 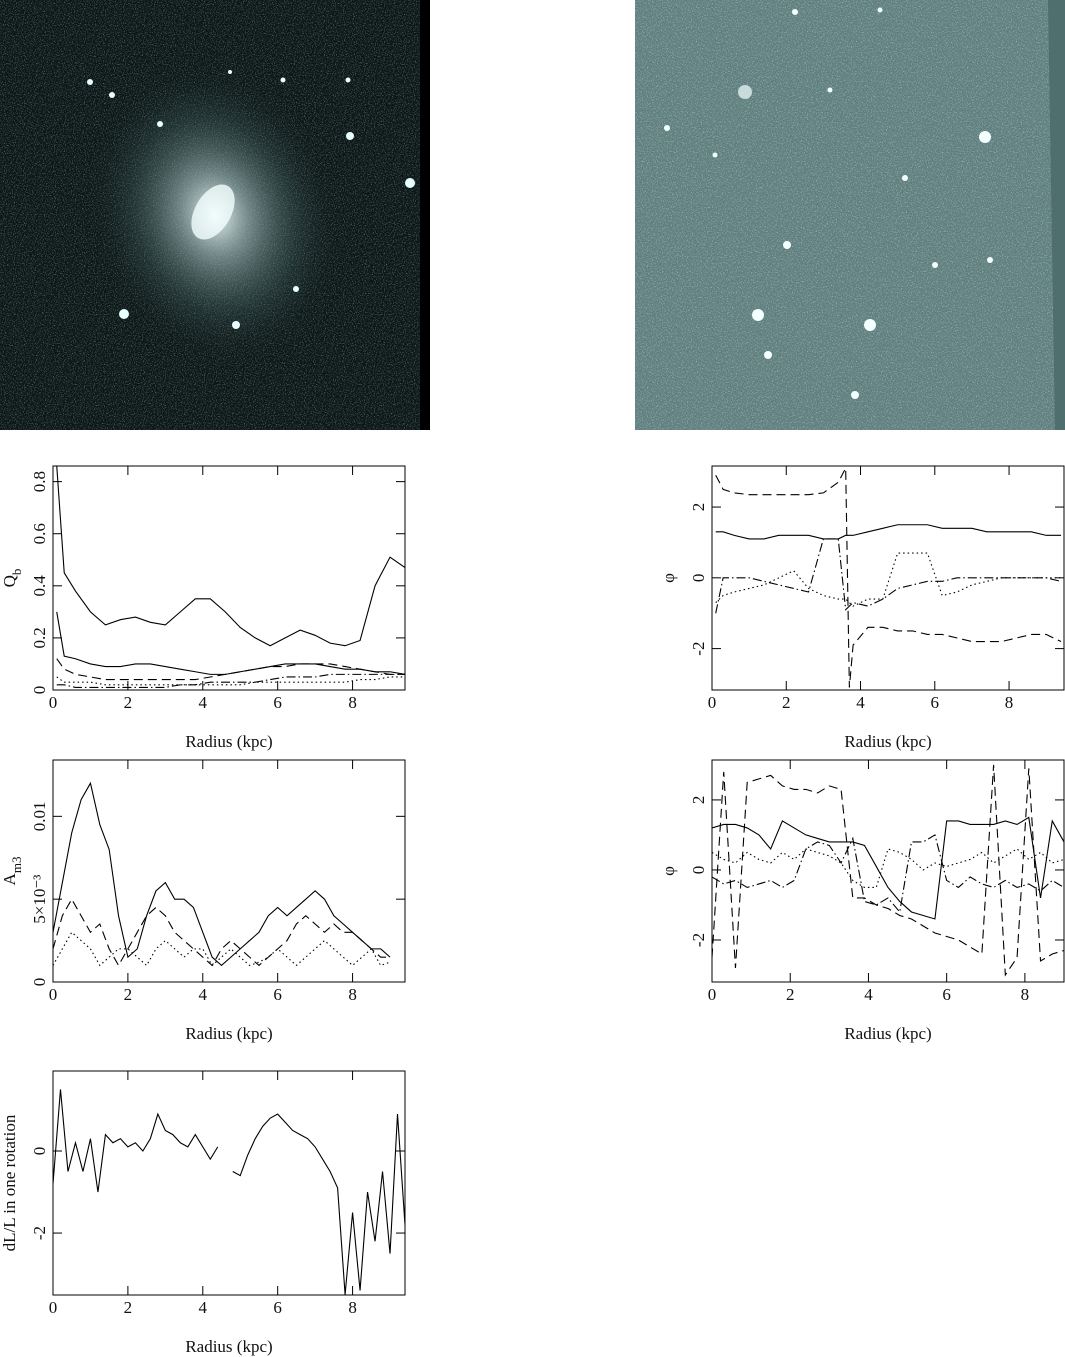 What do you see at coordinates (16, 572) in the screenshot?
I see `y-axis-label-sub: b` at bounding box center [16, 572].